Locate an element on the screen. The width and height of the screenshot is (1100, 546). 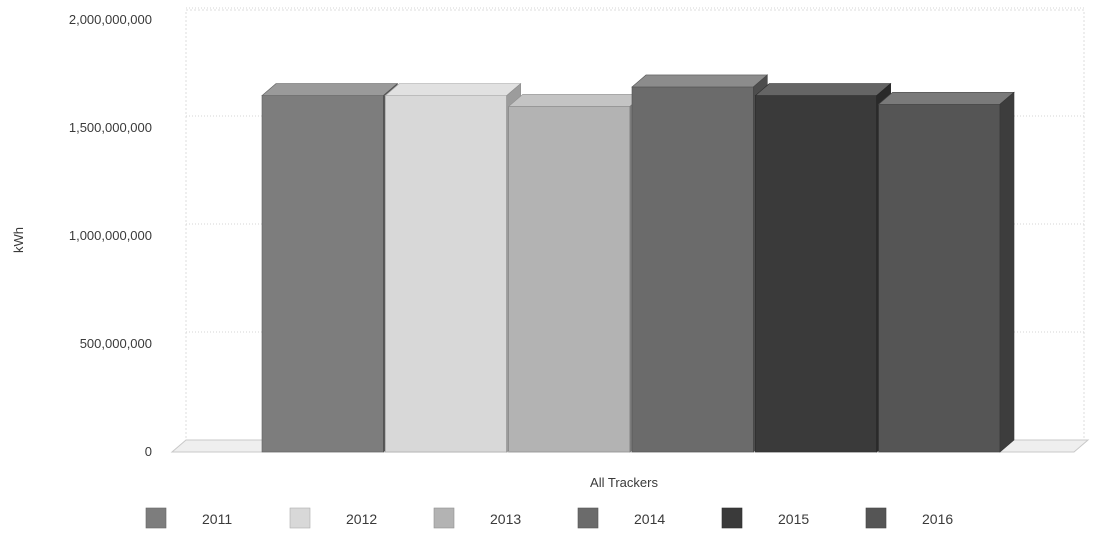
y-tick-label: 1,500,000,000 is located at coordinates (110, 127).